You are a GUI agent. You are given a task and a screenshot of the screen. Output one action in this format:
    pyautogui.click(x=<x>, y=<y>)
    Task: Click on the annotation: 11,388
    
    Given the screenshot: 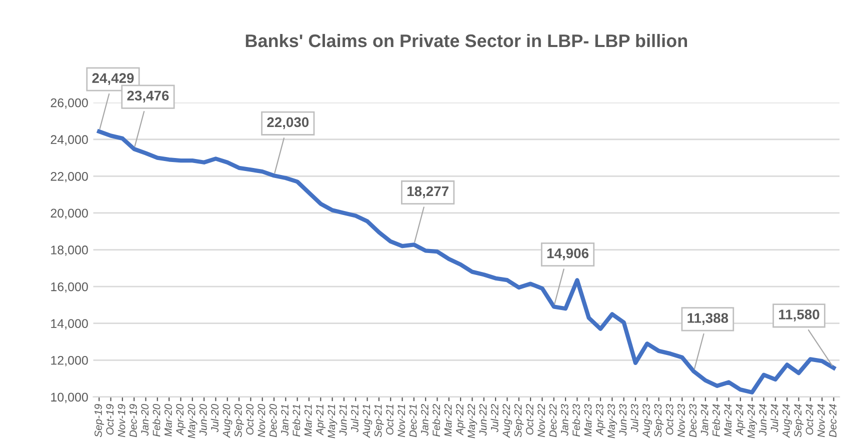 What is the action you would take?
    pyautogui.click(x=708, y=319)
    